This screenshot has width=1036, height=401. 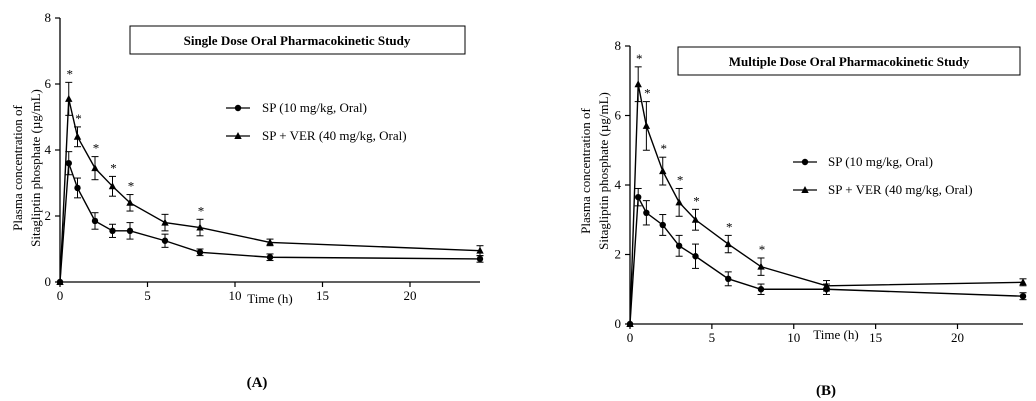 What do you see at coordinates (805, 189) in the screenshot?
I see `panel-b-legend-marker-spver` at bounding box center [805, 189].